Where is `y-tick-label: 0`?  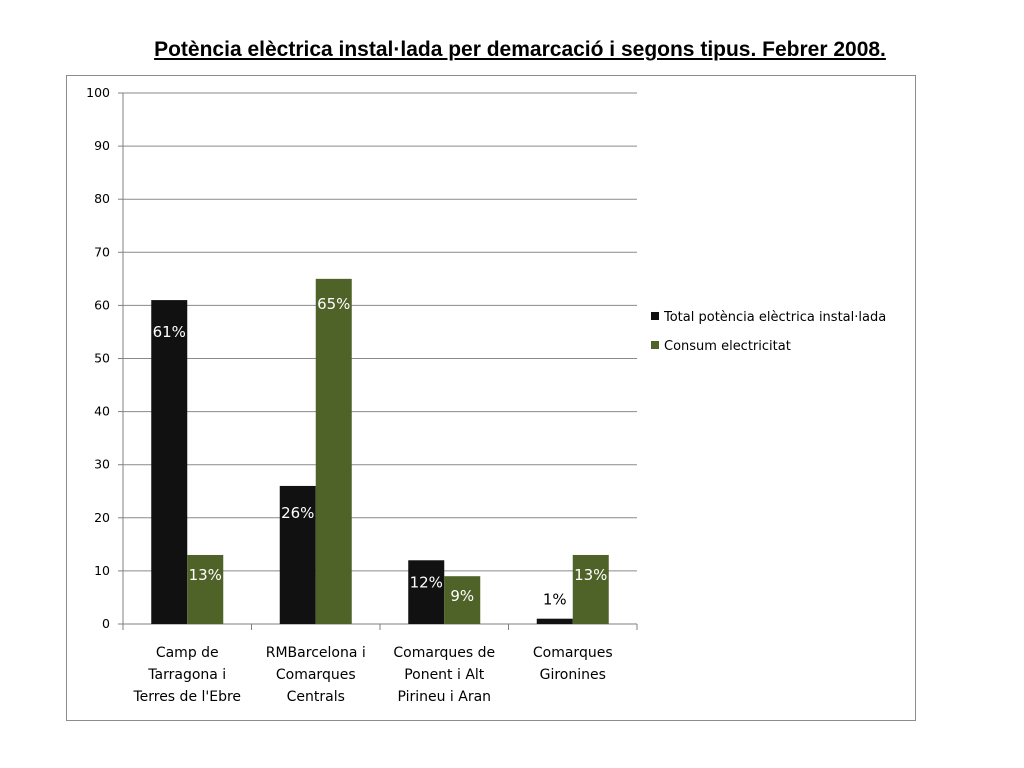 y-tick-label: 0 is located at coordinates (106, 623).